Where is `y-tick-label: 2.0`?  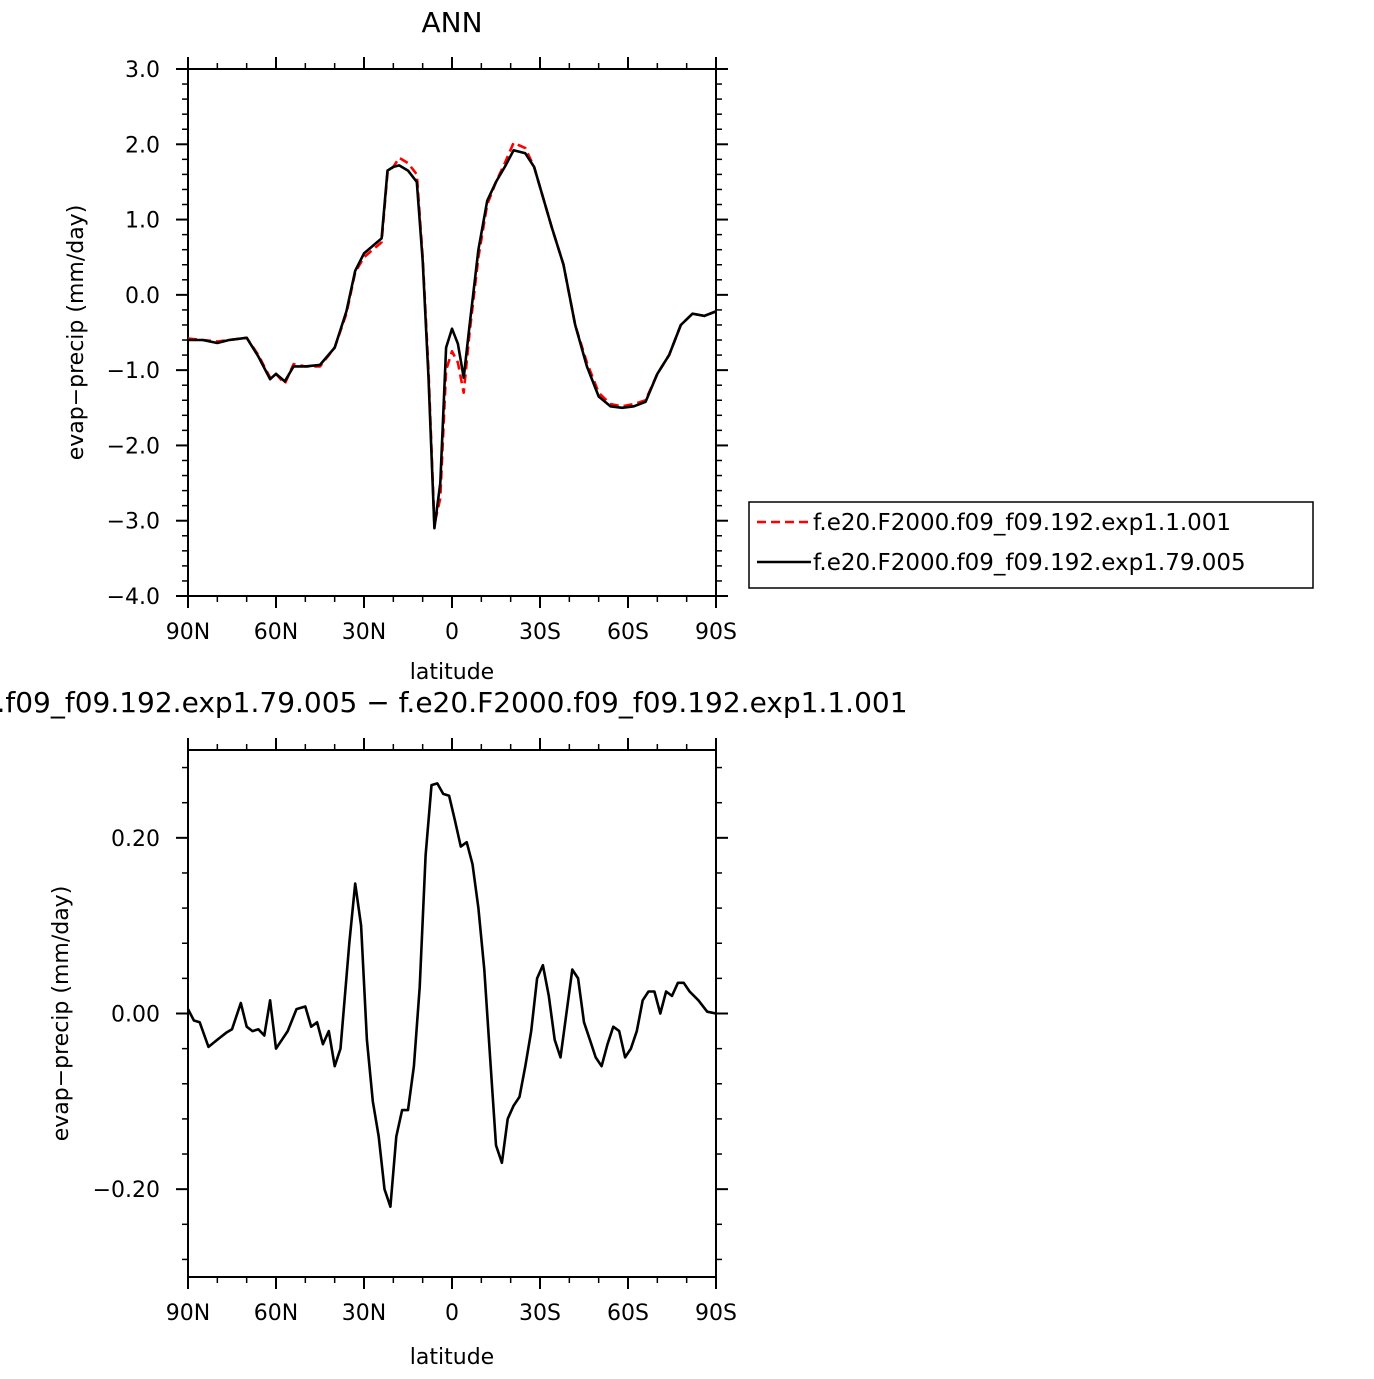 y-tick-label: 2.0 is located at coordinates (142, 145).